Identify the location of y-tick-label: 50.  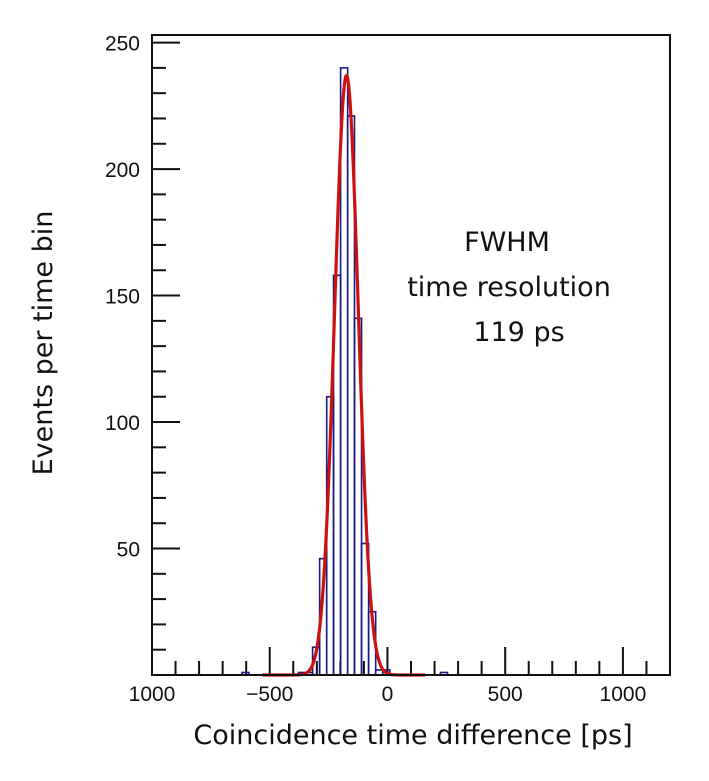
(128, 550).